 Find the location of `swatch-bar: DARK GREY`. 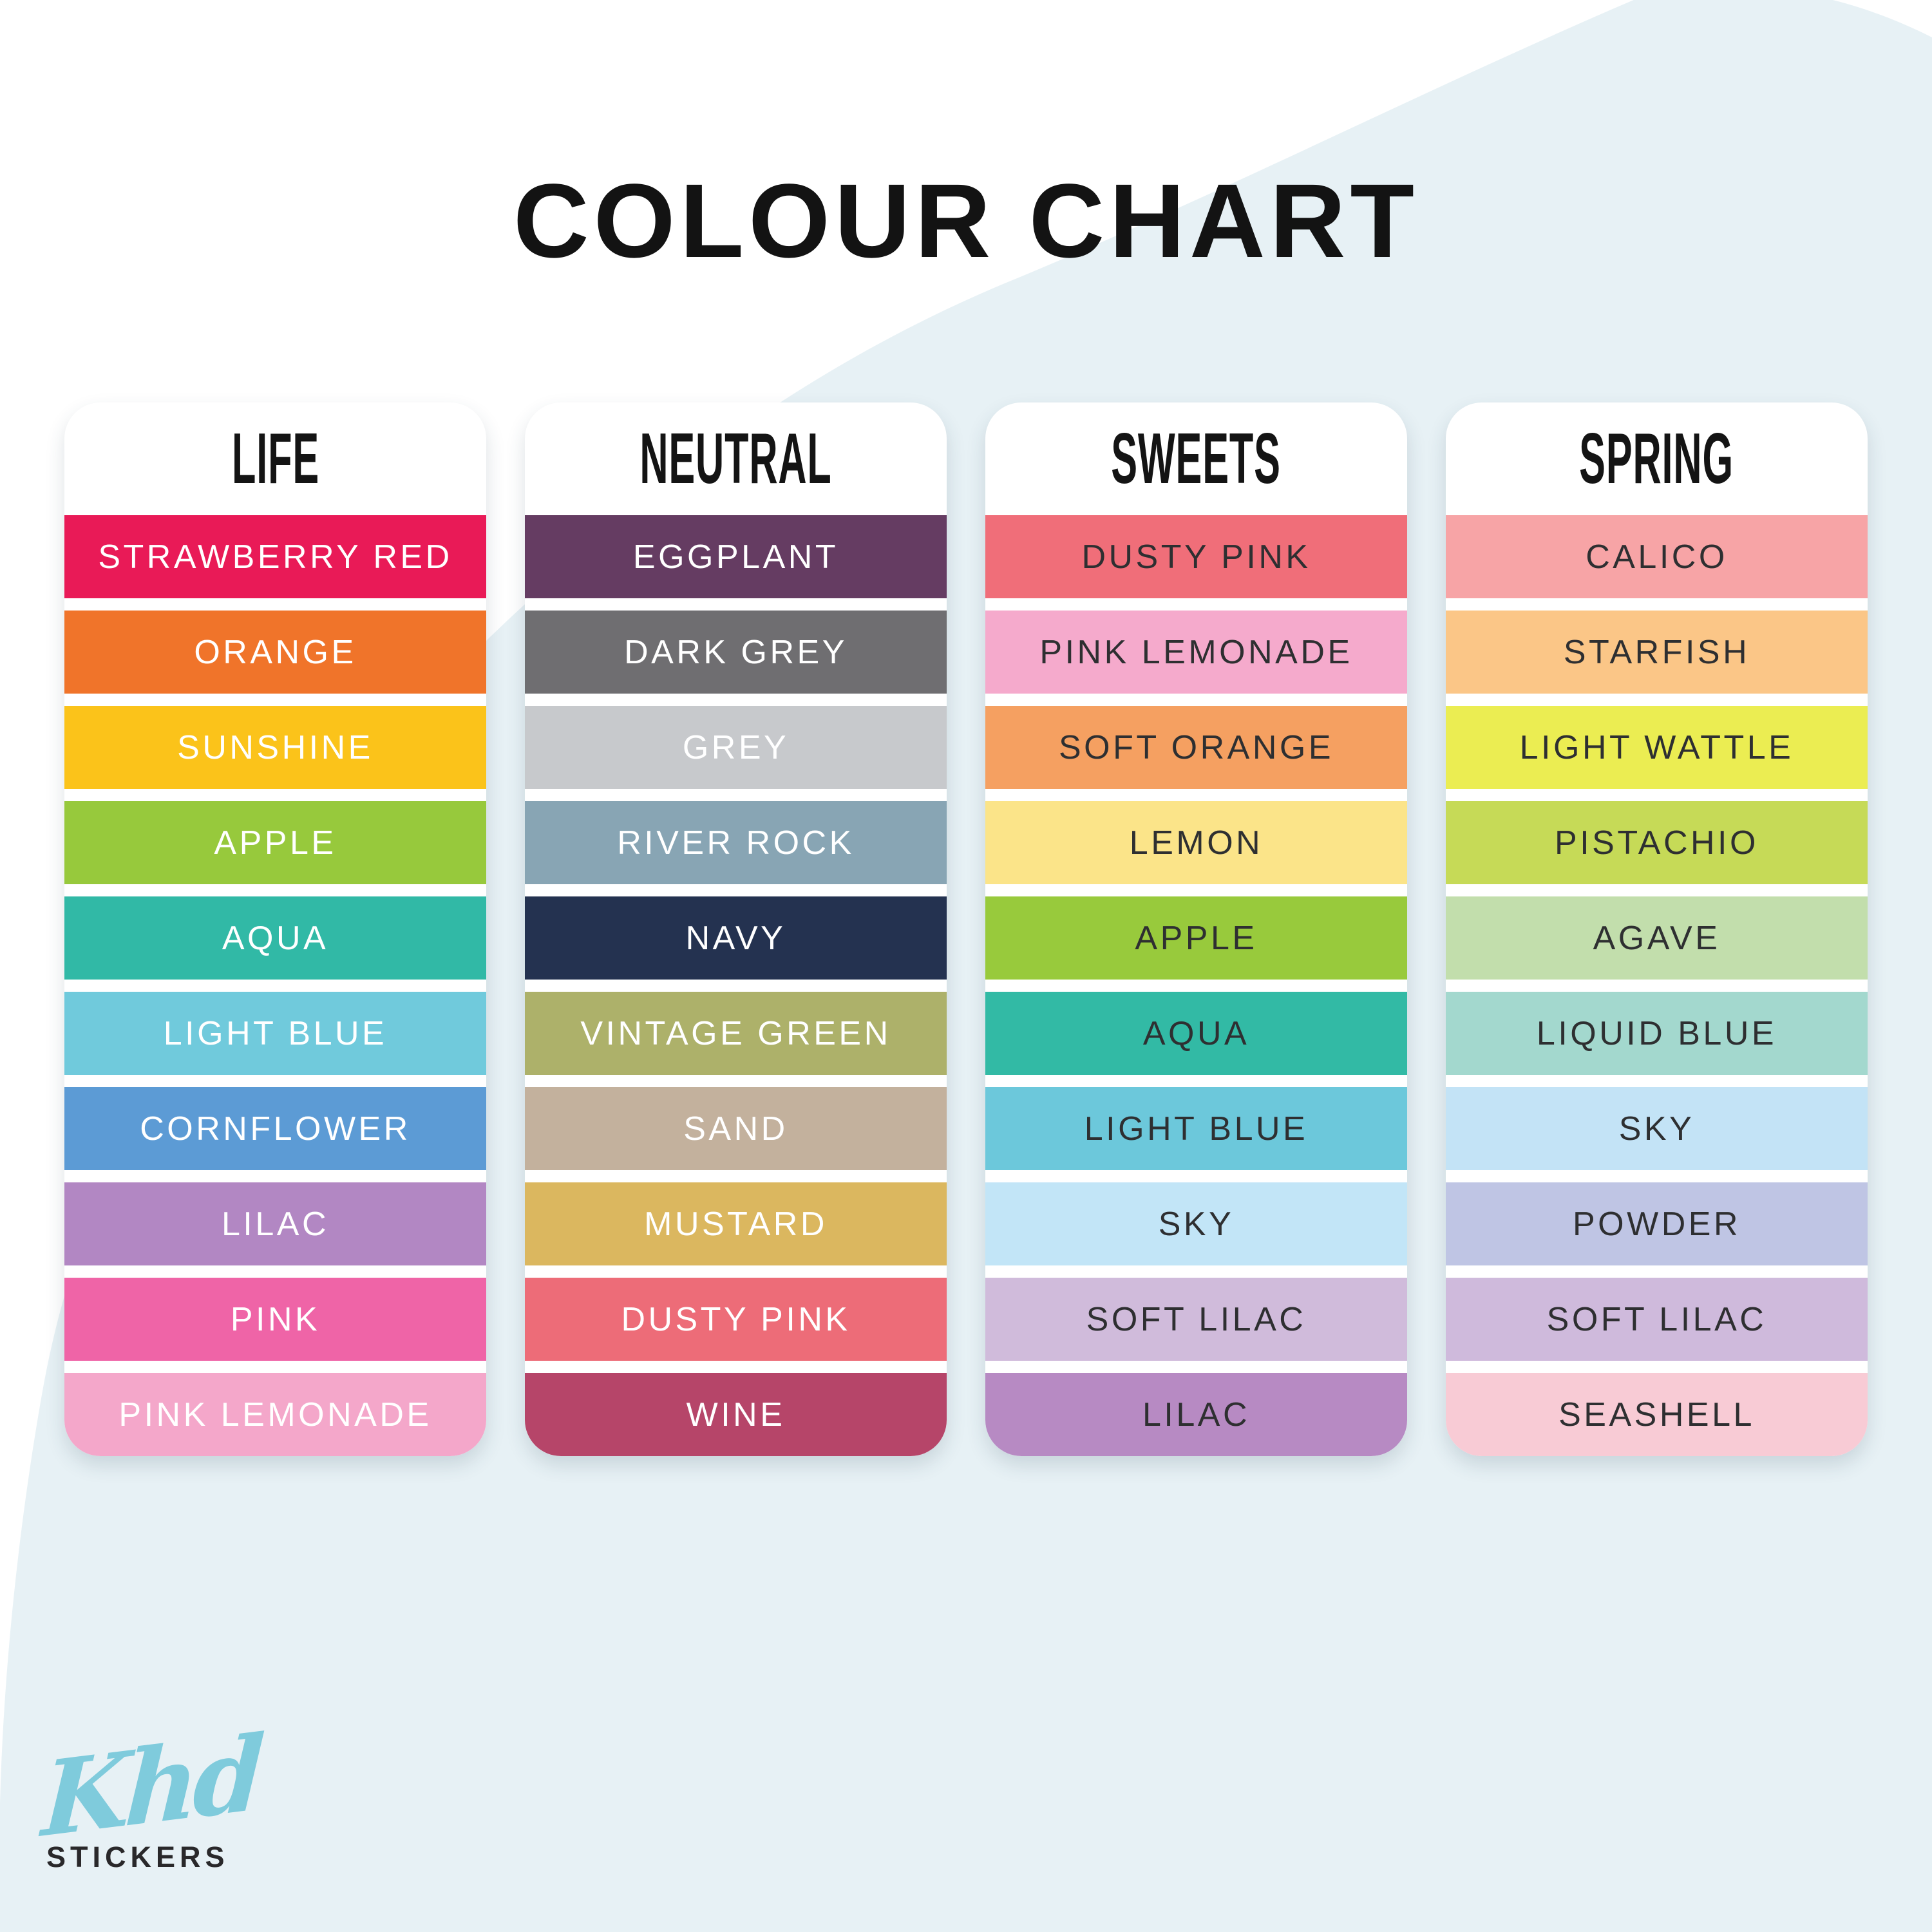

swatch-bar: DARK GREY is located at coordinates (736, 652).